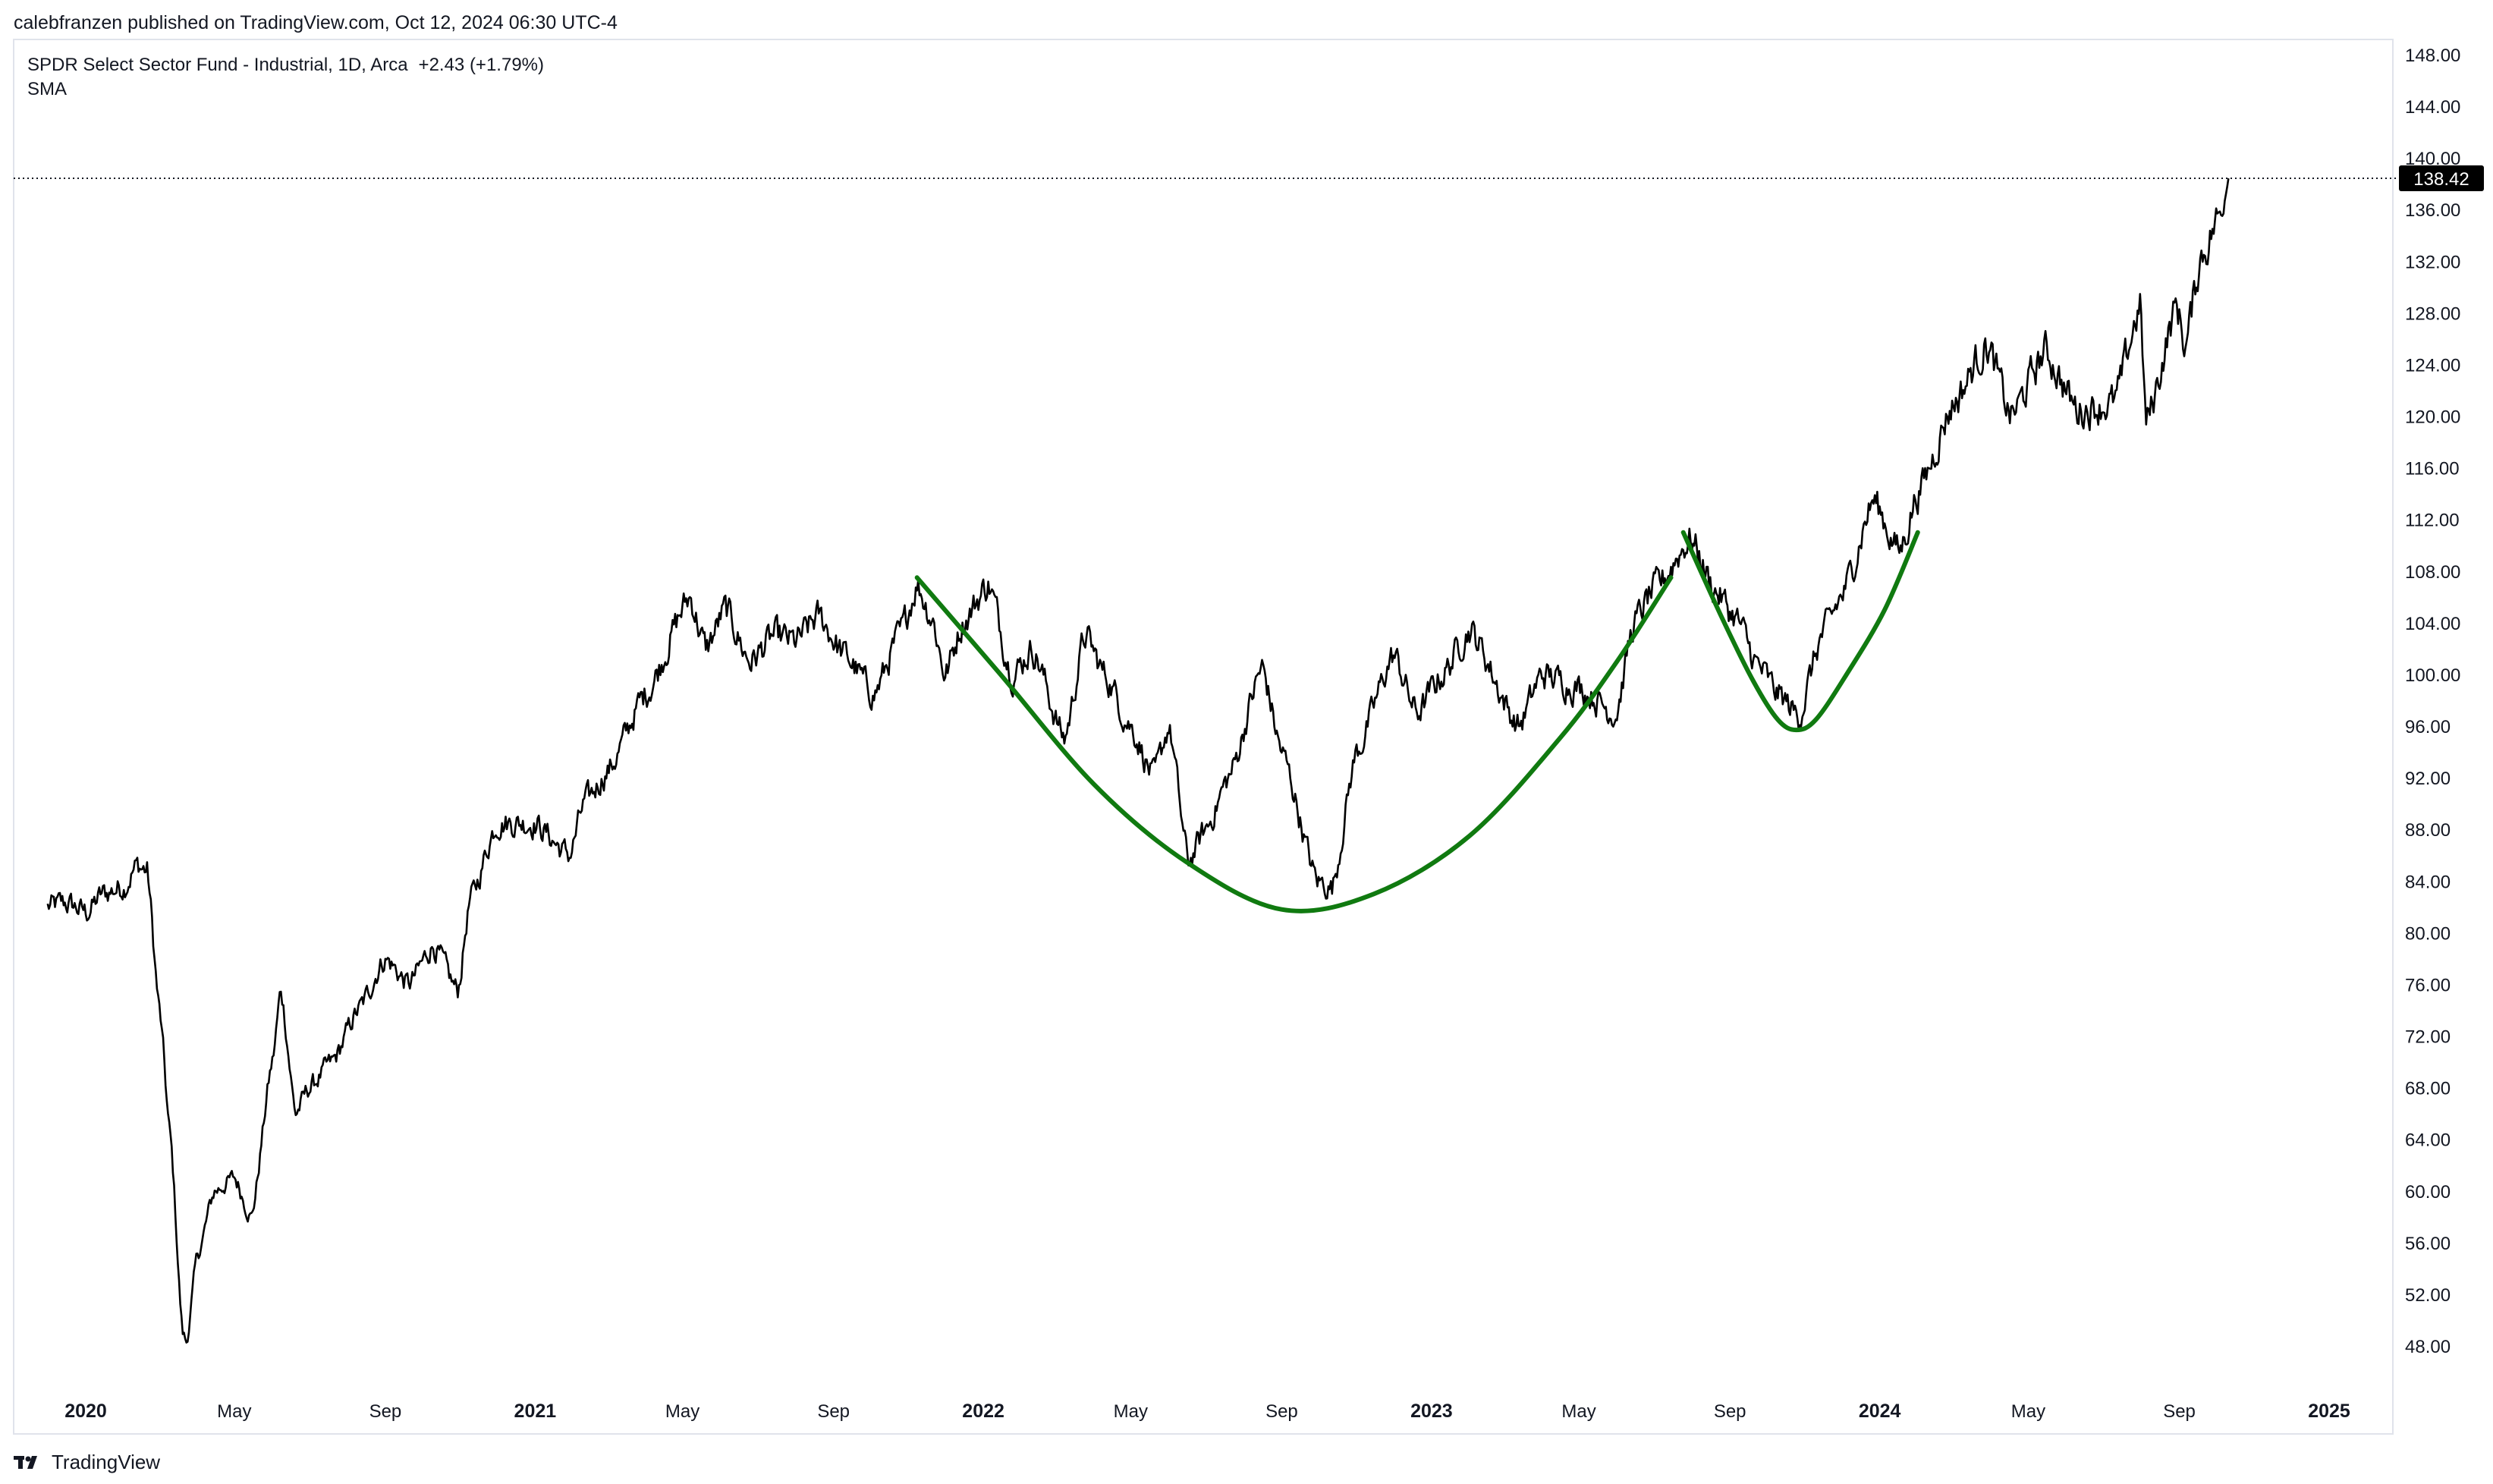 The width and height of the screenshot is (2493, 1484). Describe the element at coordinates (2329, 1411) in the screenshot. I see `x-tick-label: 2025` at that location.